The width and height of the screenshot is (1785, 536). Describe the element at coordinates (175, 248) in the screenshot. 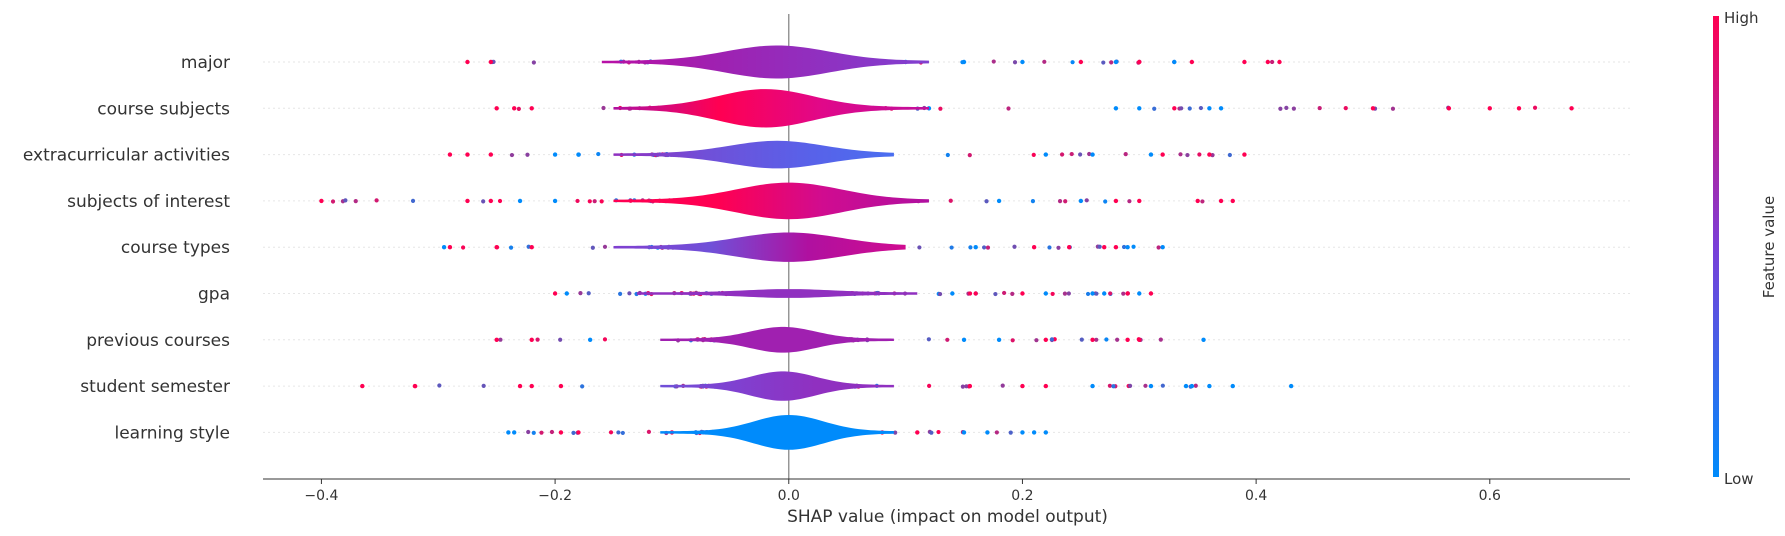

I see `feature-label: course types` at that location.